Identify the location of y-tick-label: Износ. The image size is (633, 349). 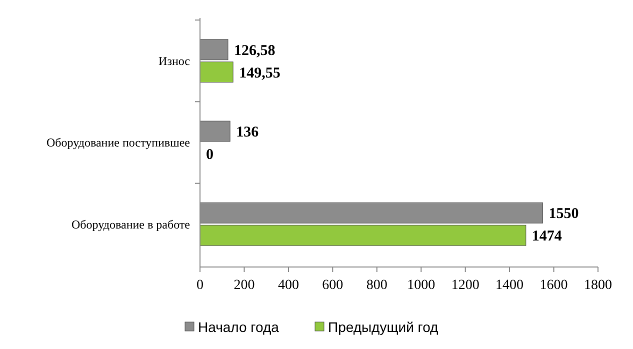
(174, 61).